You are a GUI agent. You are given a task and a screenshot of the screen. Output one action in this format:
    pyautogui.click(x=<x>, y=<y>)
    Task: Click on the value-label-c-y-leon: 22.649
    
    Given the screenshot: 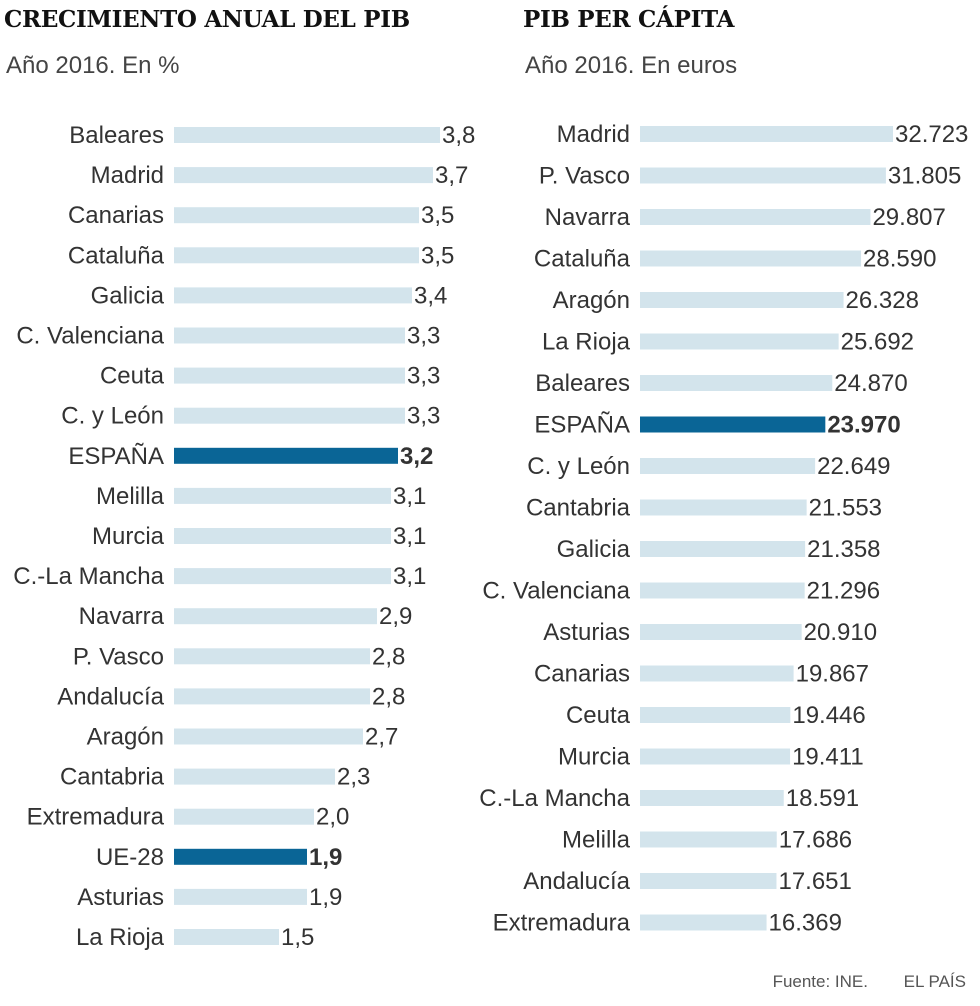 What is the action you would take?
    pyautogui.click(x=853, y=466)
    